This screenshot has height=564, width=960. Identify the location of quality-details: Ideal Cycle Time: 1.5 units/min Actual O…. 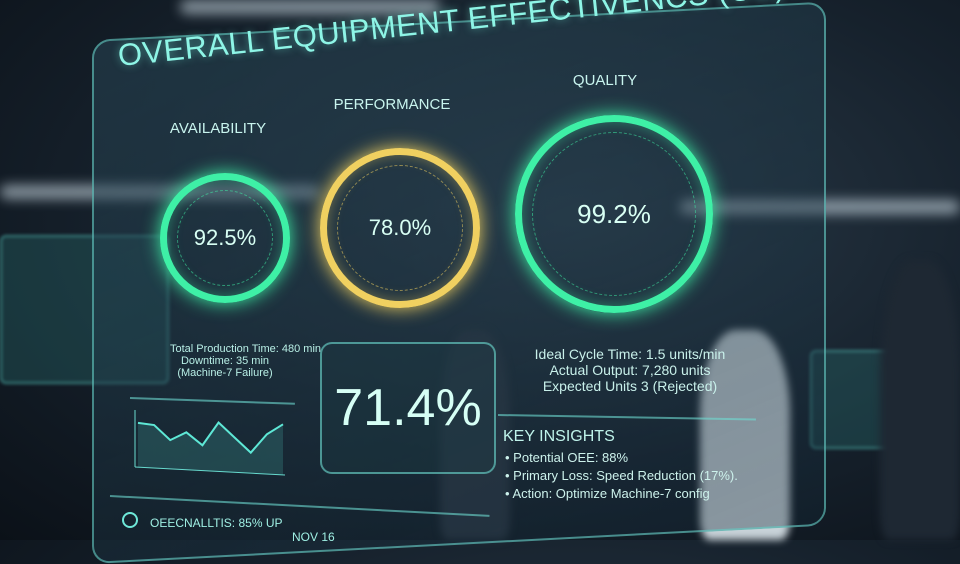
(630, 370).